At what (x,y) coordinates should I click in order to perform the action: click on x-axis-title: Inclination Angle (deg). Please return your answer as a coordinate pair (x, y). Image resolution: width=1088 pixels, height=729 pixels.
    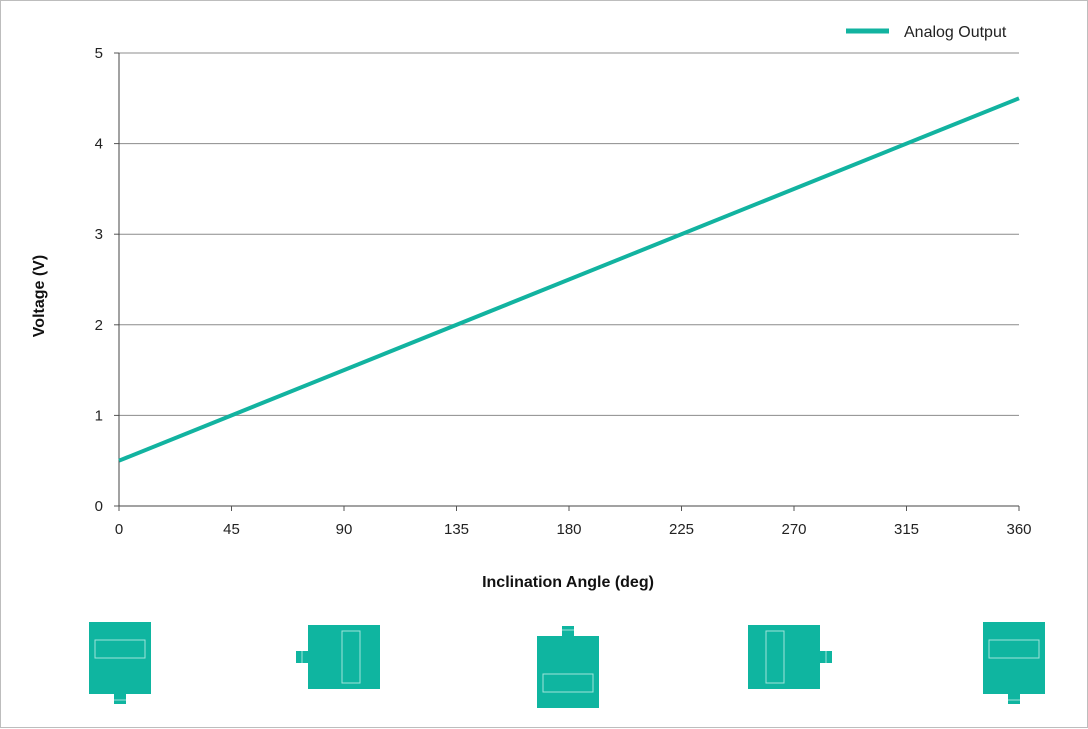
    Looking at the image, I should click on (568, 582).